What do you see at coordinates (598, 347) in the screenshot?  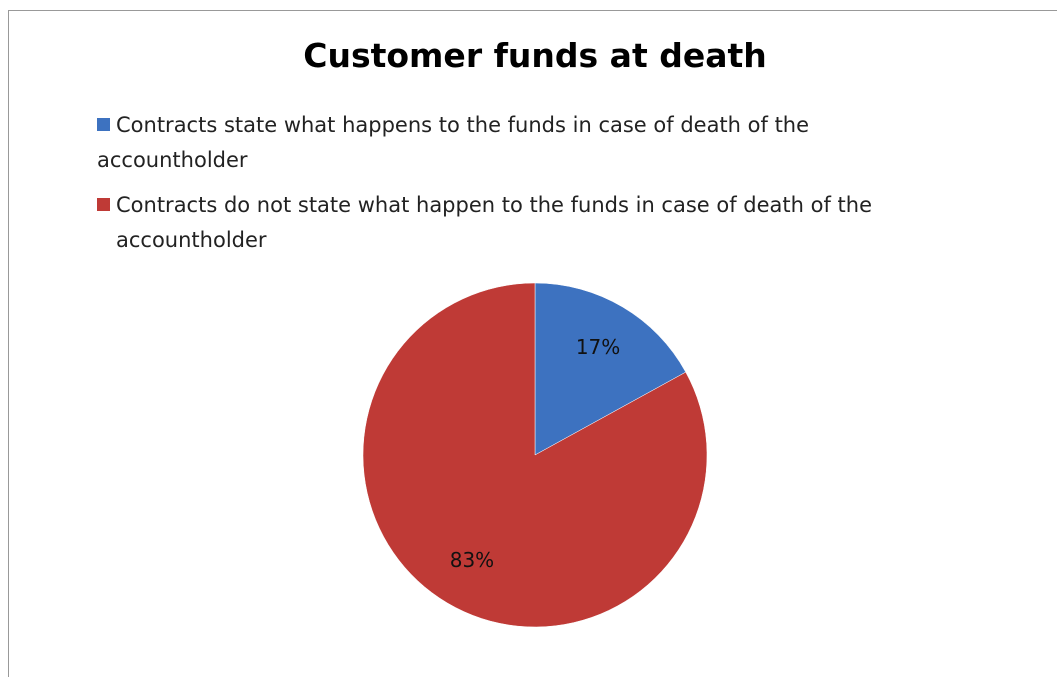 I see `data-label: 17%` at bounding box center [598, 347].